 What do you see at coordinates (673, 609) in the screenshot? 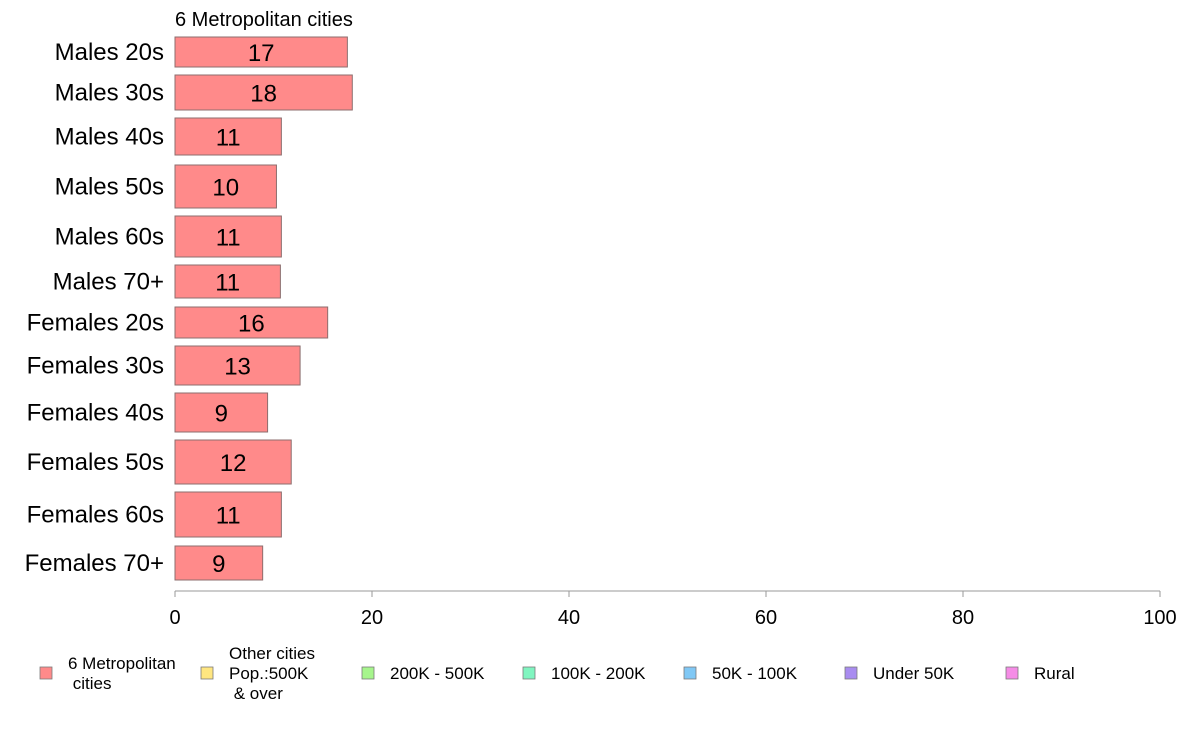
I see `x-axis: 0 20 40 60 80 100` at bounding box center [673, 609].